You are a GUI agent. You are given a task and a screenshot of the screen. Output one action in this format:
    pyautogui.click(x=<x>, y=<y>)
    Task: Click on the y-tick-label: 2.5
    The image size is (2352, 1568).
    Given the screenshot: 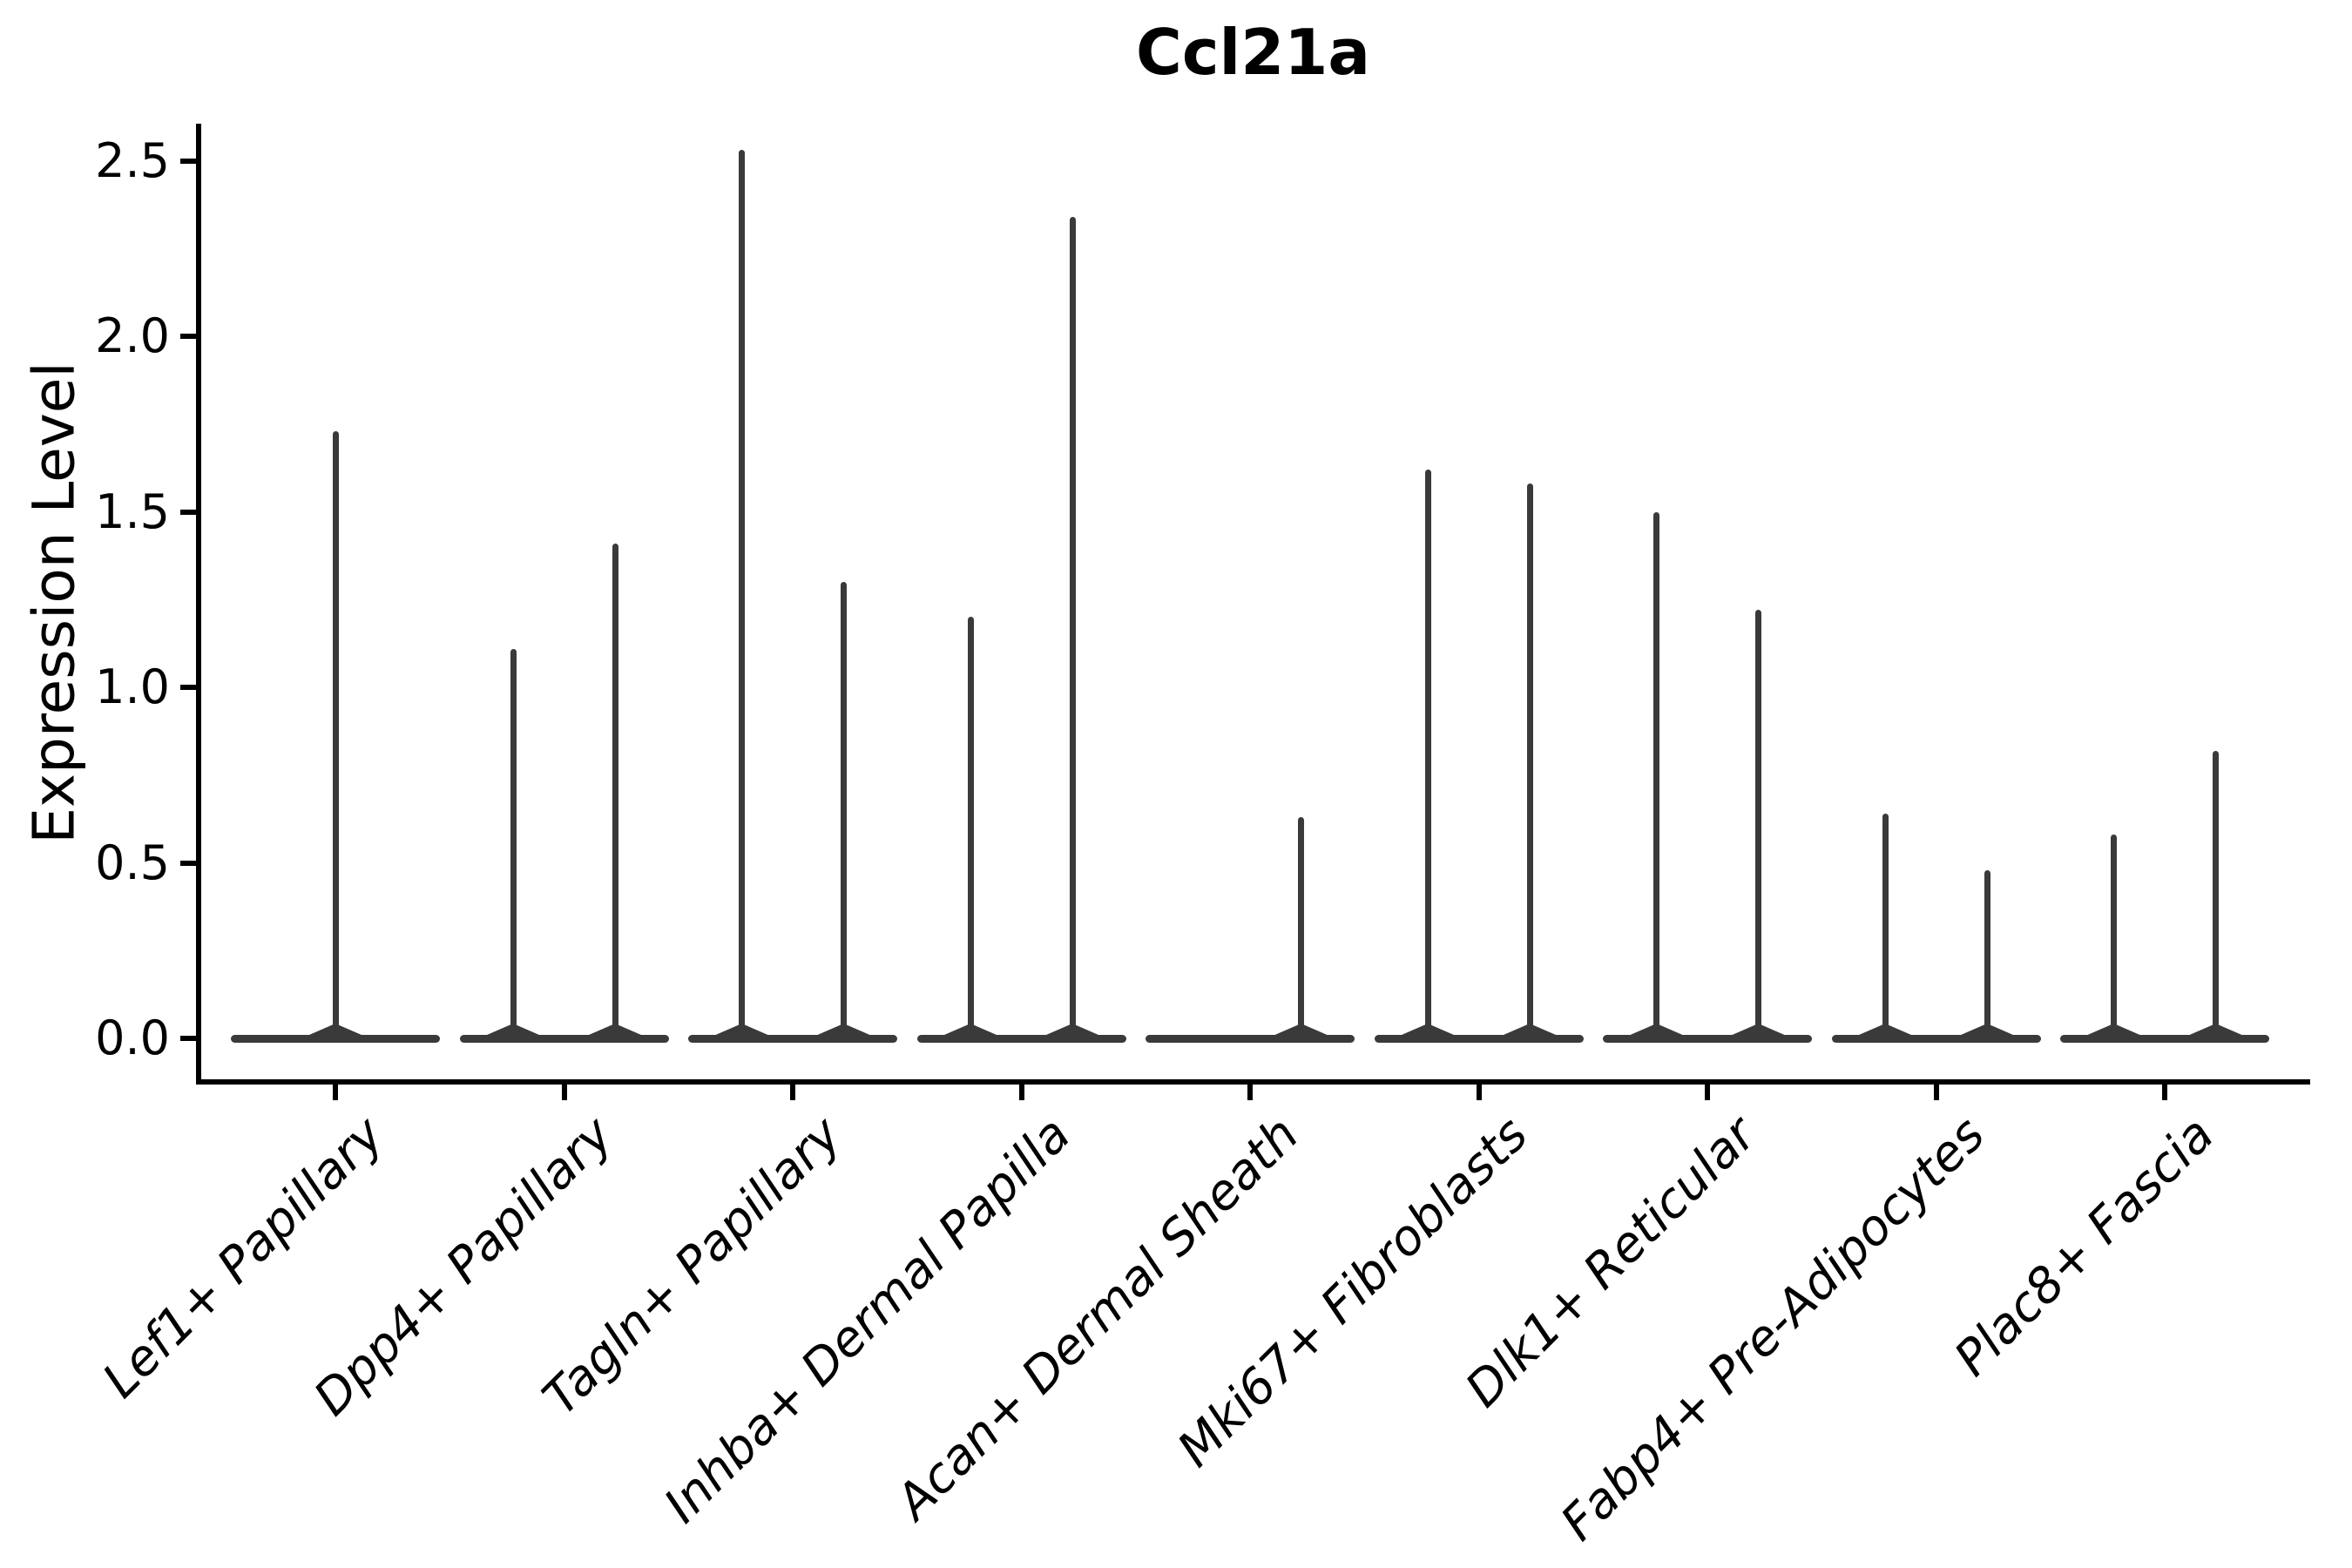 What is the action you would take?
    pyautogui.click(x=132, y=160)
    